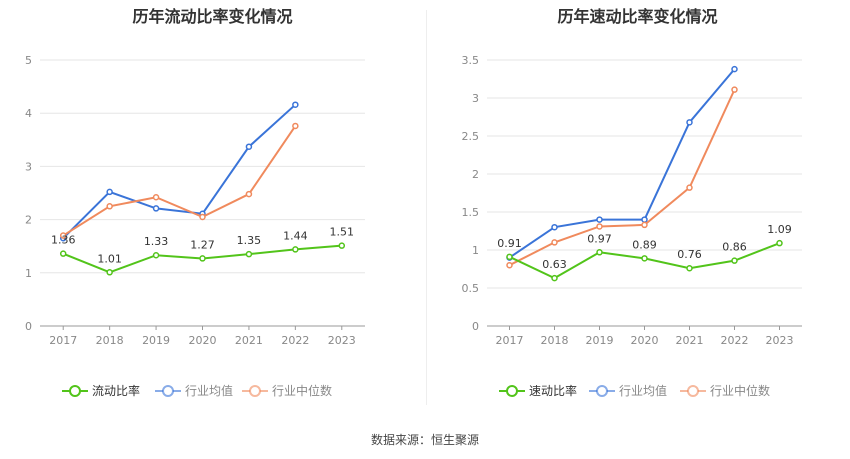 This screenshot has width=850, height=459. What do you see at coordinates (622, 178) in the screenshot?
I see `series-line-industry_median` at bounding box center [622, 178].